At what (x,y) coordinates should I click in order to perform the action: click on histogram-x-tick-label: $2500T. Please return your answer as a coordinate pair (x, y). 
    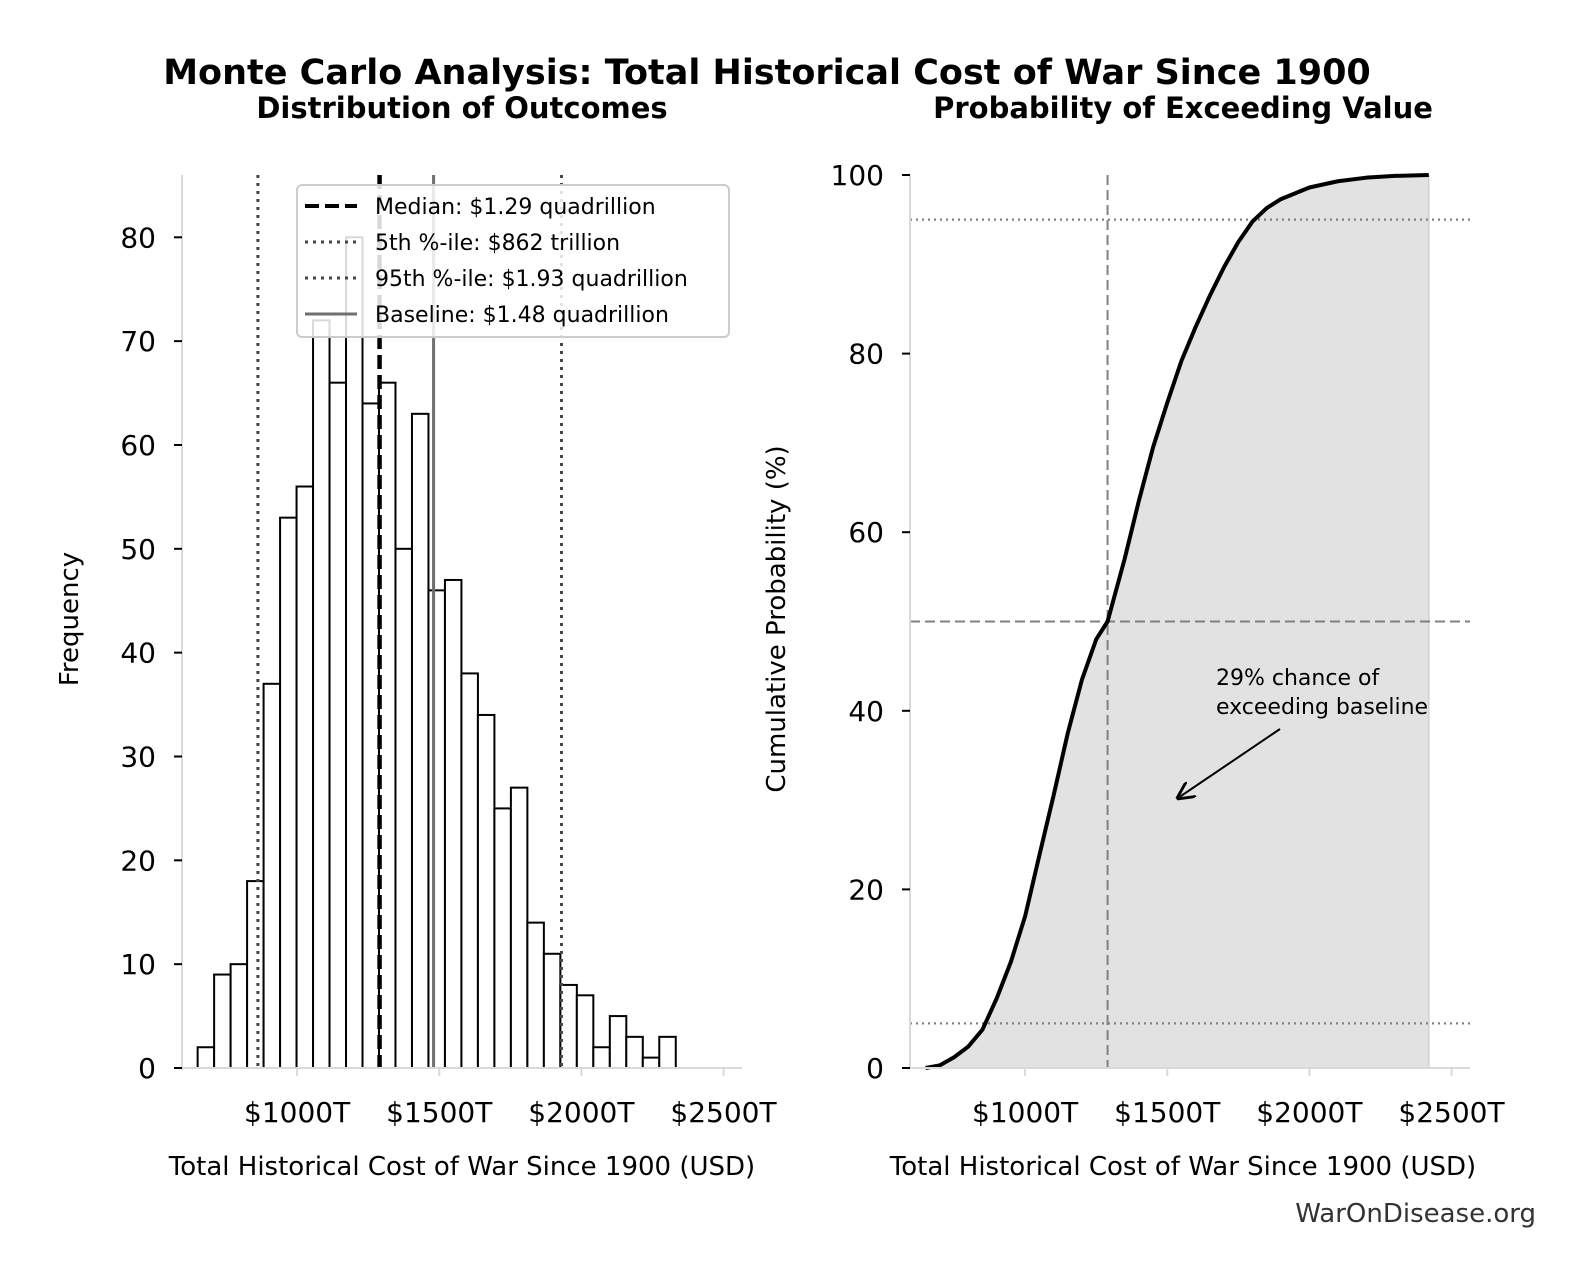
    Looking at the image, I should click on (723, 1112).